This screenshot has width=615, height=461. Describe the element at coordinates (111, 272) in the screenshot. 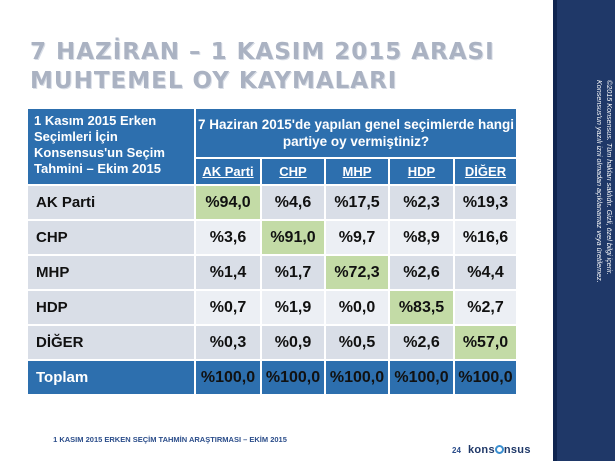

I see `row-label: MHP` at that location.